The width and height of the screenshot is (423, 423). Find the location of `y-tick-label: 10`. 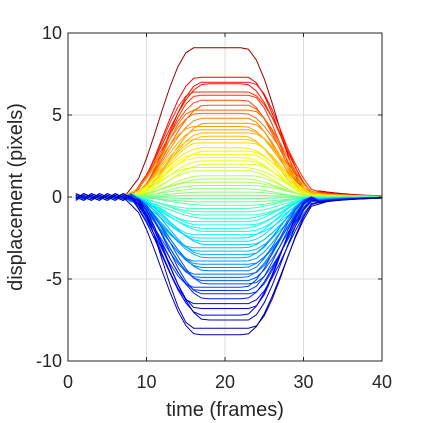

y-tick-label: 10 is located at coordinates (52, 33).